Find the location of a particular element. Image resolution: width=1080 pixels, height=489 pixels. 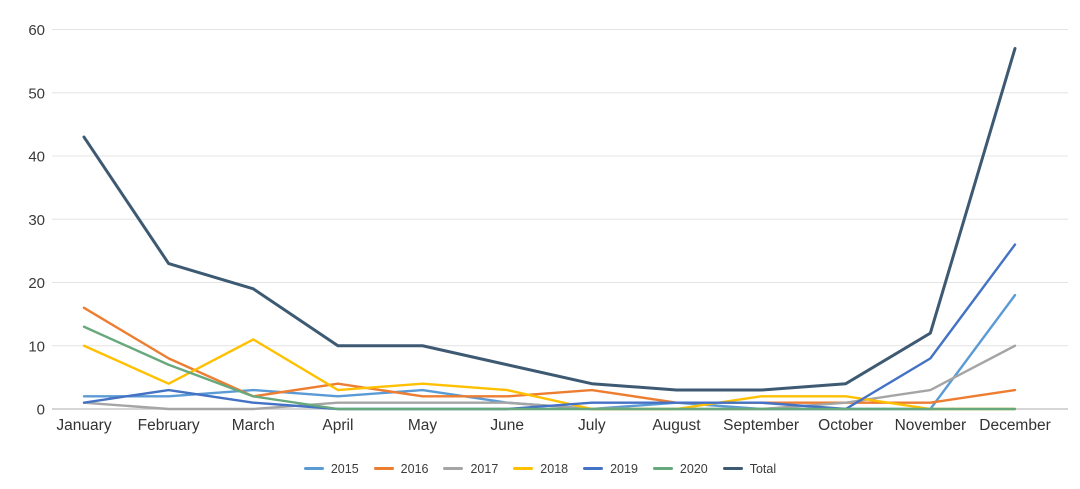

y-axis-labels: 0 10 20 30 40 50 60 is located at coordinates (36, 220).